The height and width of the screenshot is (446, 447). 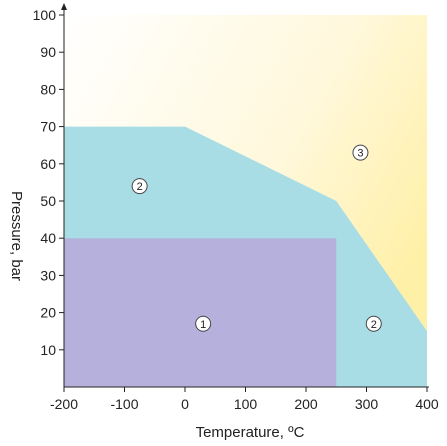 What do you see at coordinates (64, 6) in the screenshot?
I see `y-axis-arrow-icon` at bounding box center [64, 6].